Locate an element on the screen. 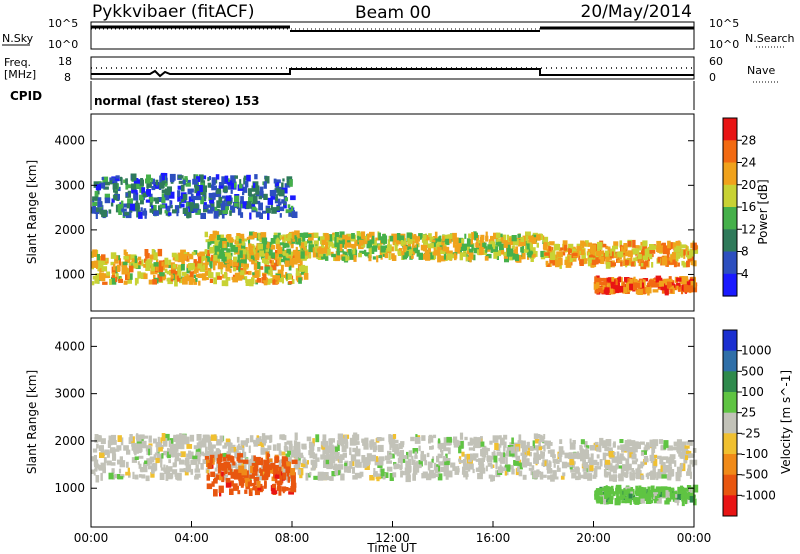 Image resolution: width=800 pixels, height=554 pixels. colorbar-tick-label: -500 is located at coordinates (754, 475).